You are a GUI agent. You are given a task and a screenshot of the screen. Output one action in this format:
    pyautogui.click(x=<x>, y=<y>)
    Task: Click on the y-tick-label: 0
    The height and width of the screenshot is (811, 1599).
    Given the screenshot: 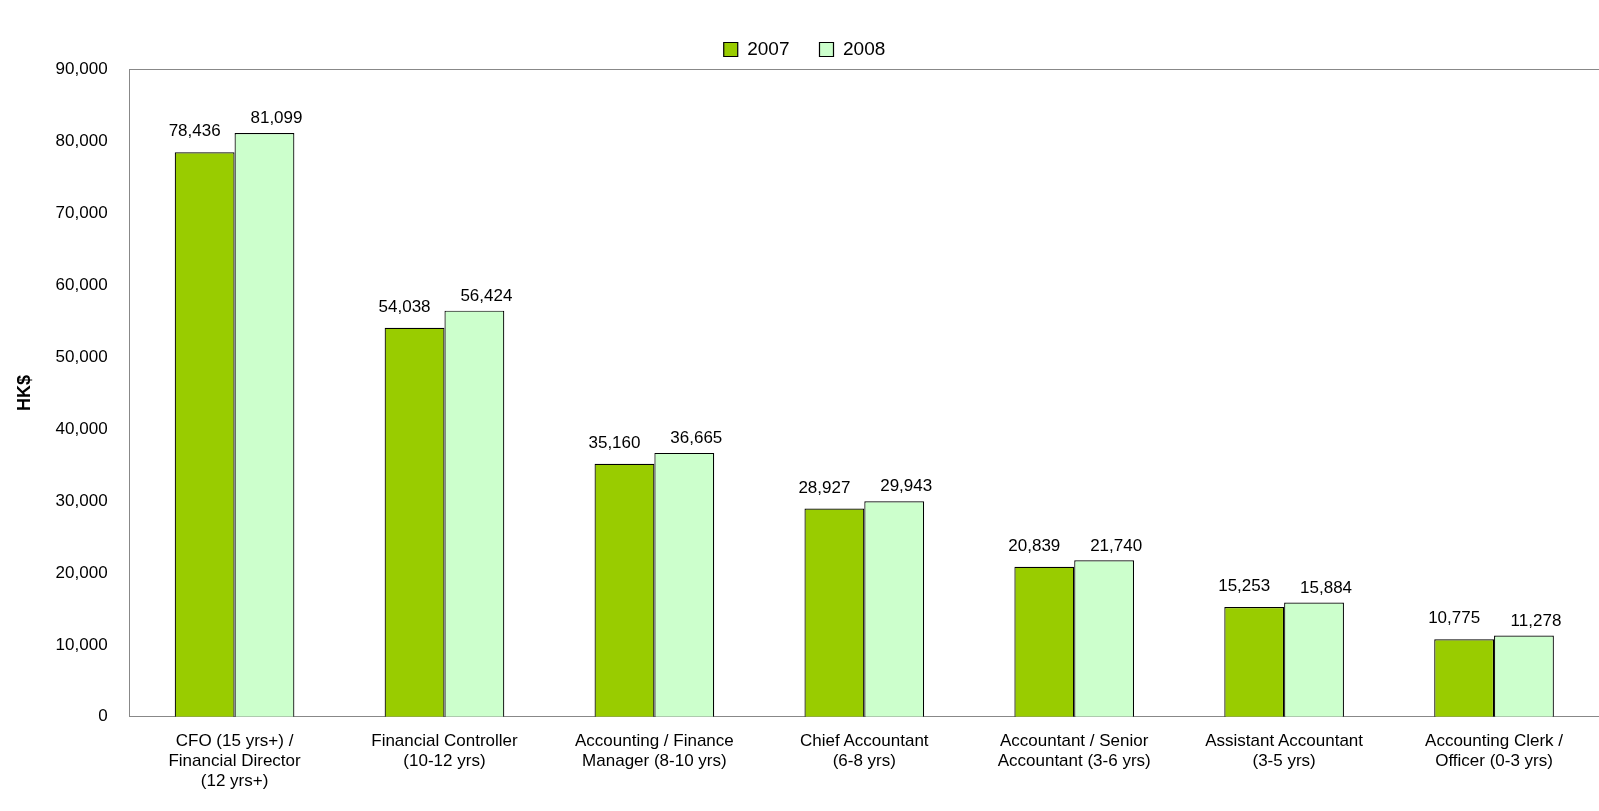 What is the action you would take?
    pyautogui.click(x=103, y=716)
    